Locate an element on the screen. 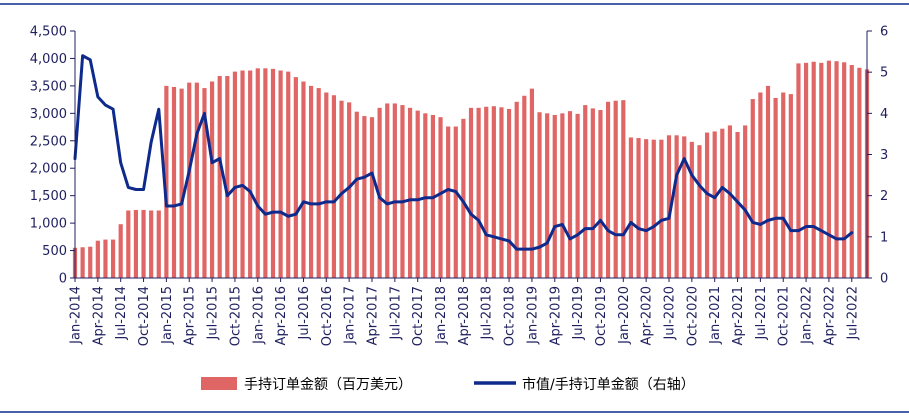 The width and height of the screenshot is (909, 417). left-tick-label: 3,000 is located at coordinates (48, 114).